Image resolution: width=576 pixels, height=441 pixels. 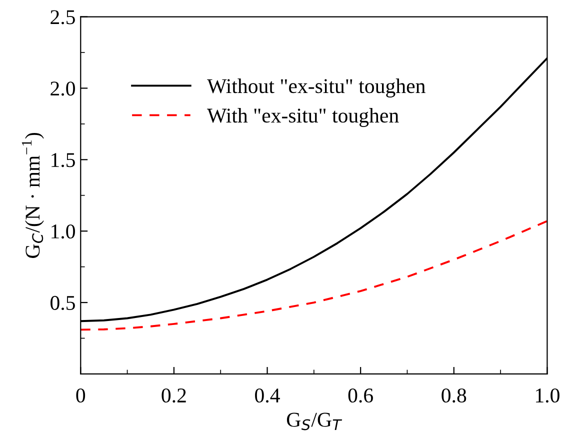 What do you see at coordinates (63, 160) in the screenshot?
I see `y-tick-label: 1.5` at bounding box center [63, 160].